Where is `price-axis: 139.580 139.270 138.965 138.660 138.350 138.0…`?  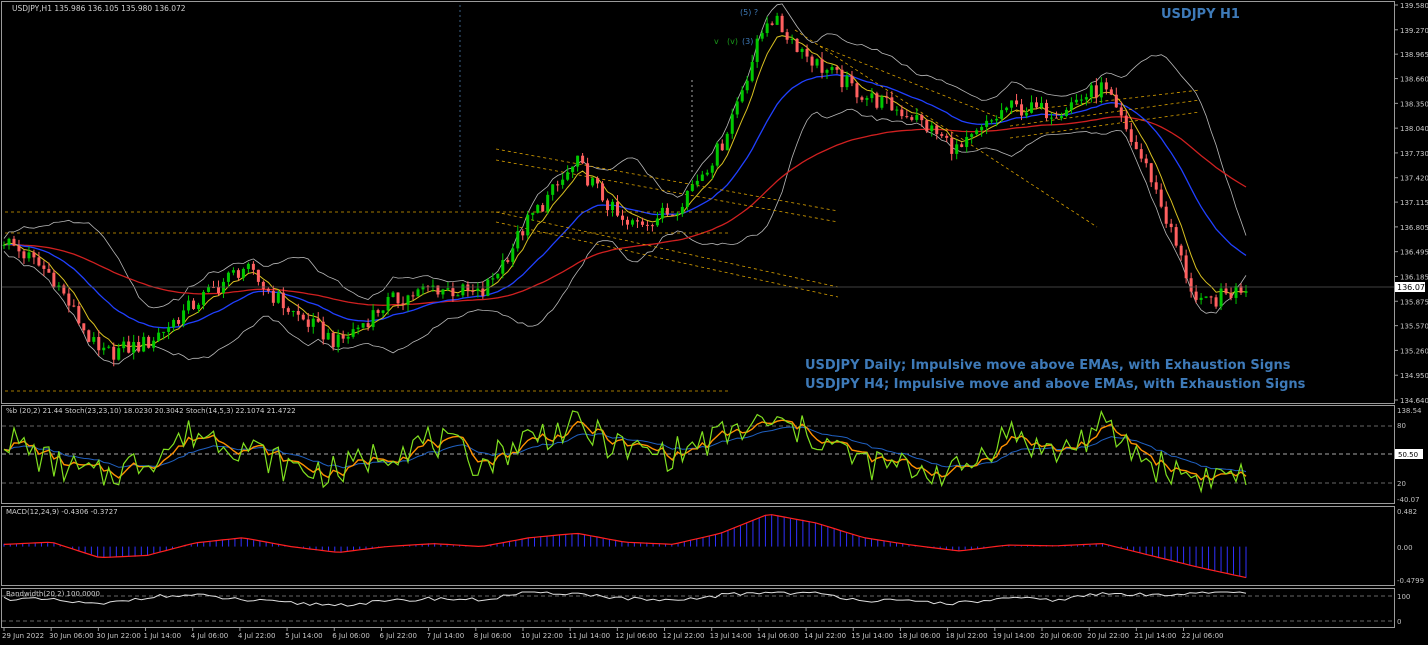 price-axis: 139.580 139.270 138.965 138.660 138.350 138.0… is located at coordinates (1411, 203).